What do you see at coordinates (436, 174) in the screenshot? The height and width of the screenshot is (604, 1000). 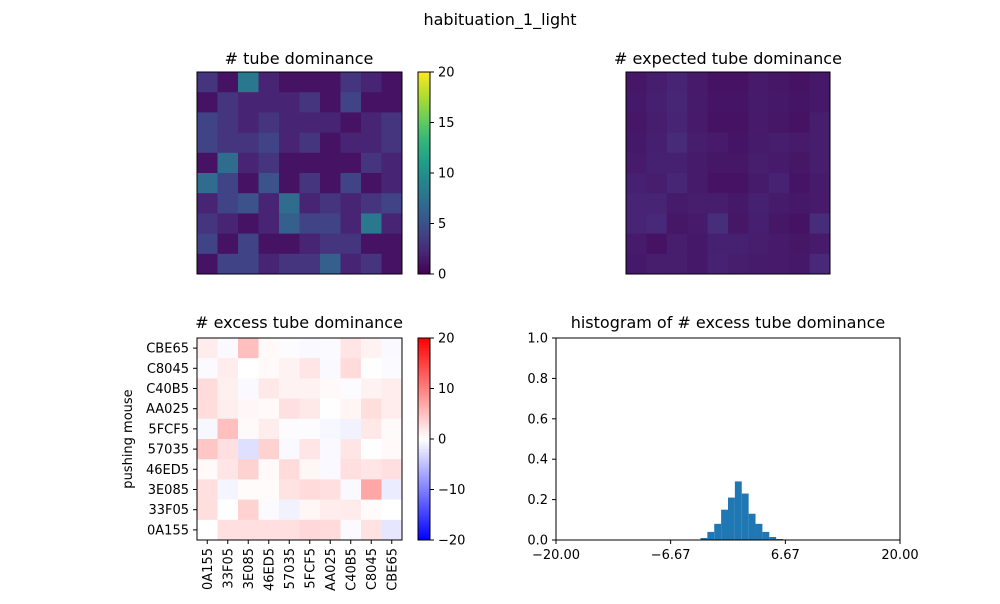 I see `observed-colorbar: 0 5 10 15 20` at bounding box center [436, 174].